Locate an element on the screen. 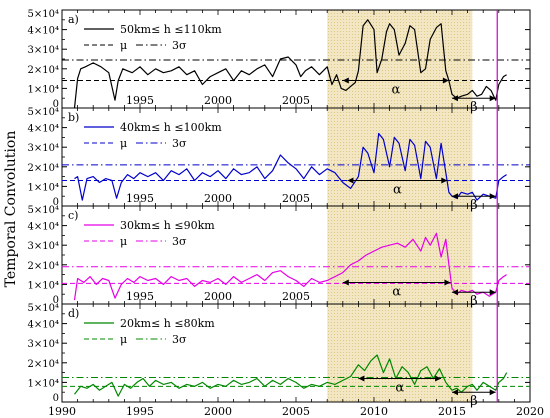 The height and width of the screenshot is (418, 550). panel-label: a) is located at coordinates (73, 19).